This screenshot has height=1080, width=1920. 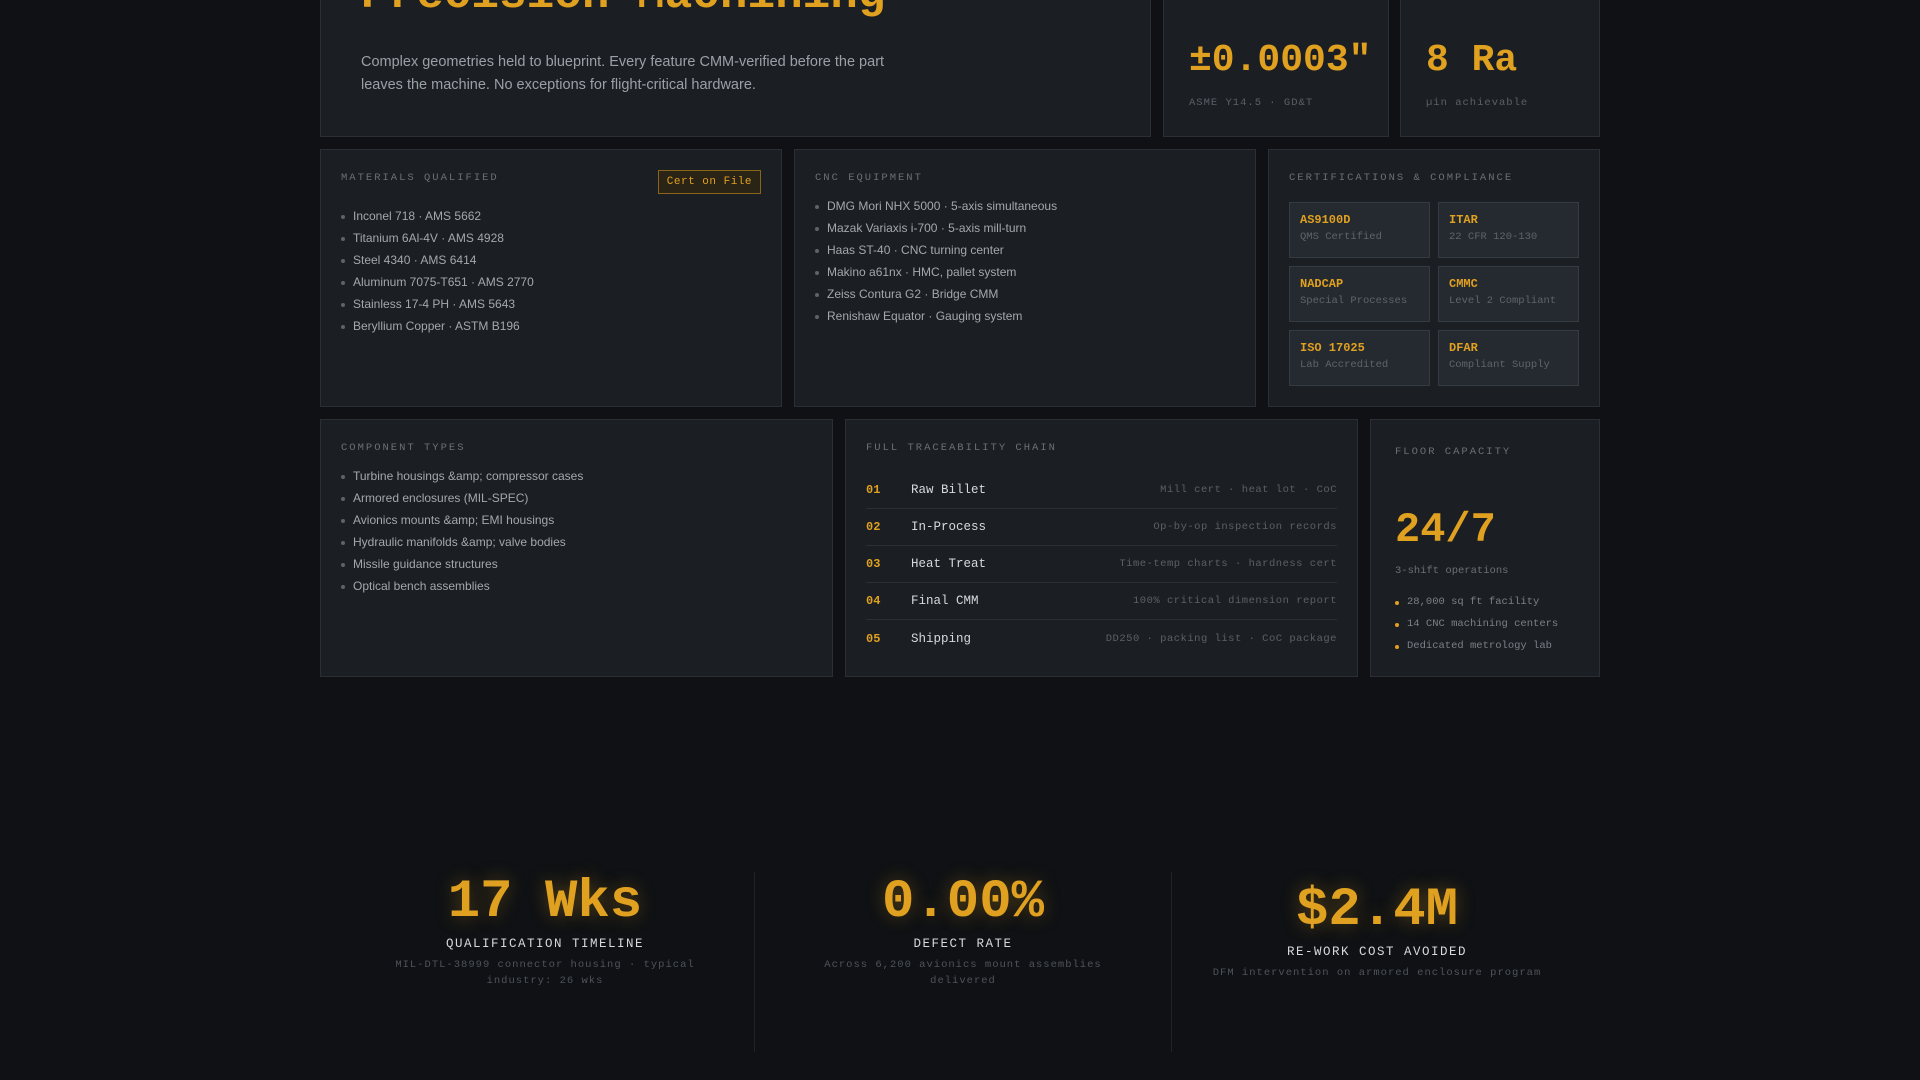 What do you see at coordinates (936, 206) in the screenshot?
I see `list-item: DMG Mori NHX 5000 · 5-axis simultaneous` at bounding box center [936, 206].